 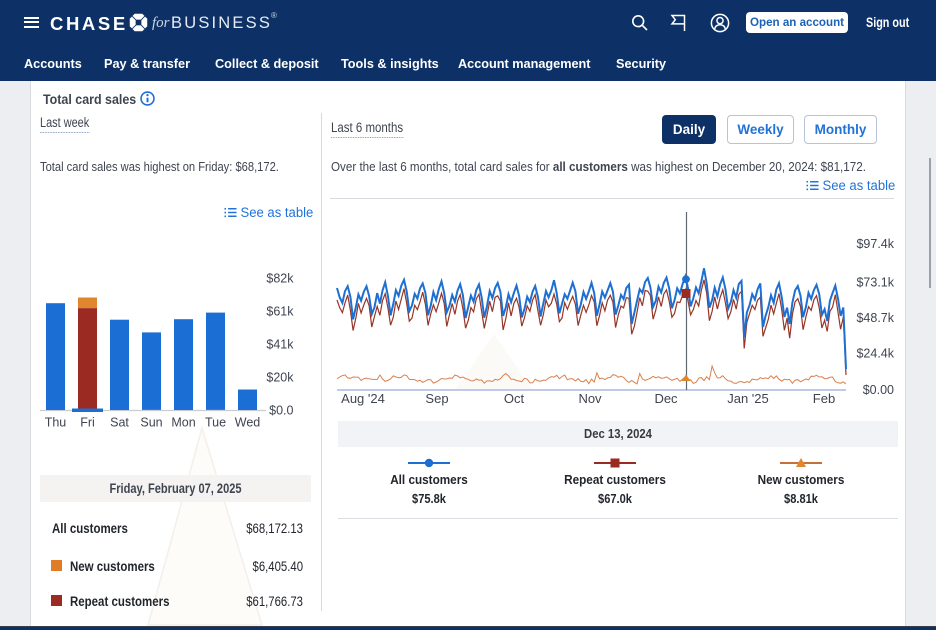 I want to click on svg-text: Jan '25, so click(x=748, y=398).